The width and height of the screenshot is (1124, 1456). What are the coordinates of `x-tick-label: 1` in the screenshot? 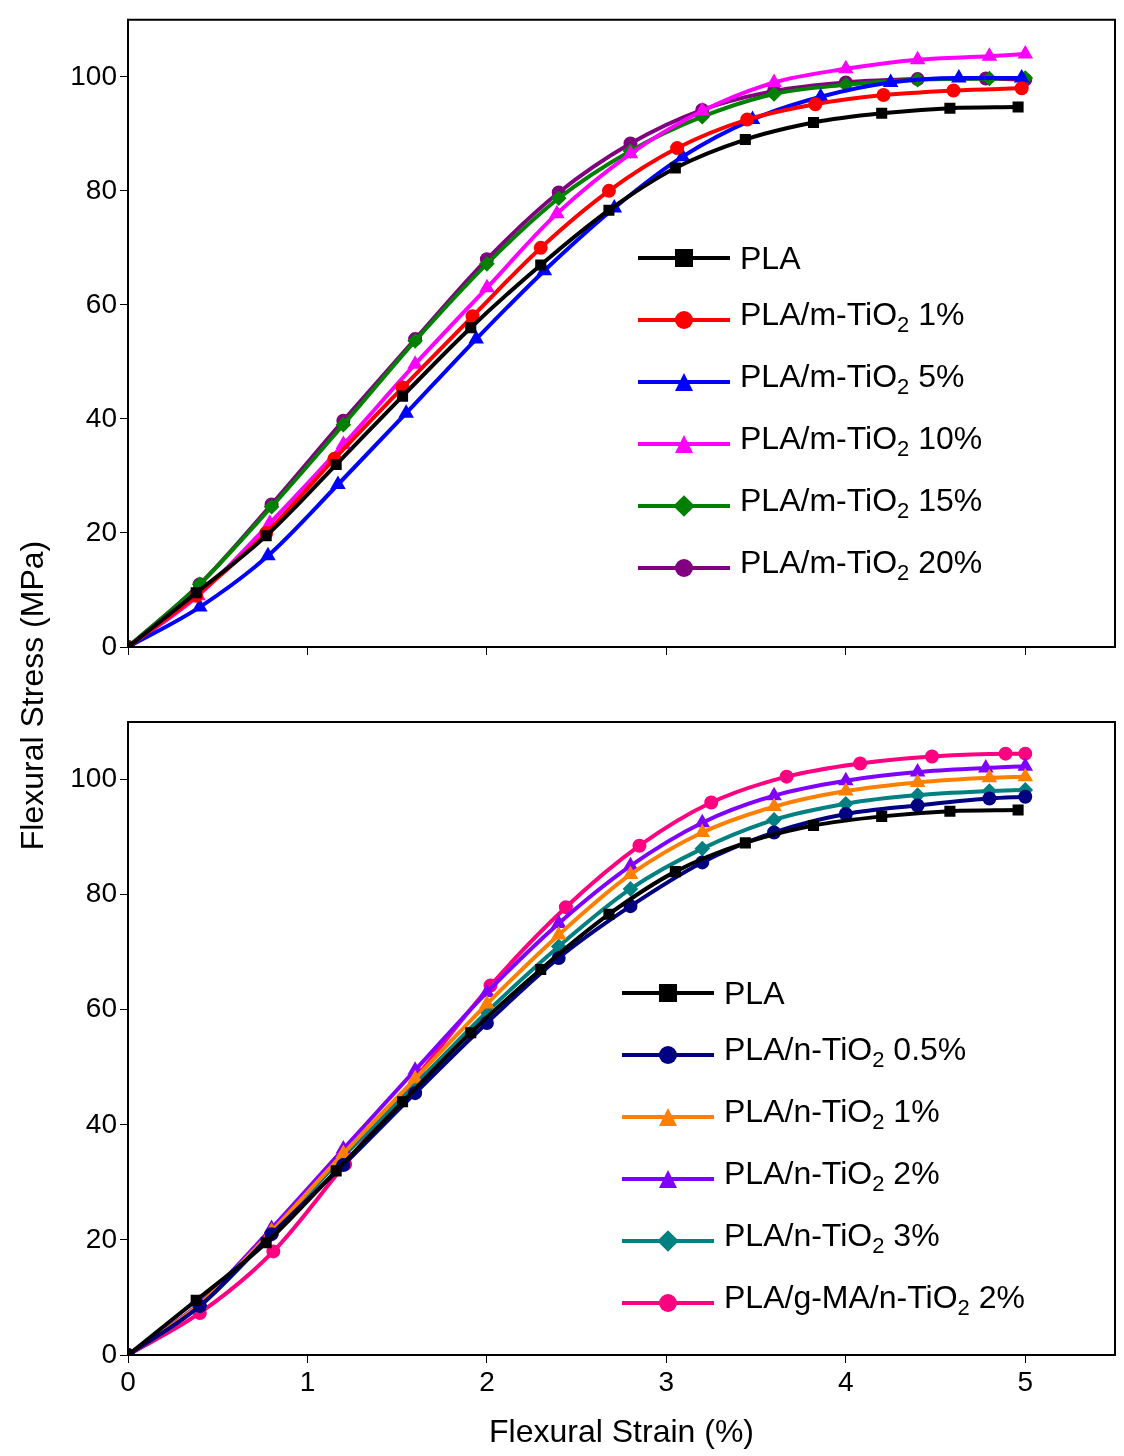 It's located at (307, 1381).